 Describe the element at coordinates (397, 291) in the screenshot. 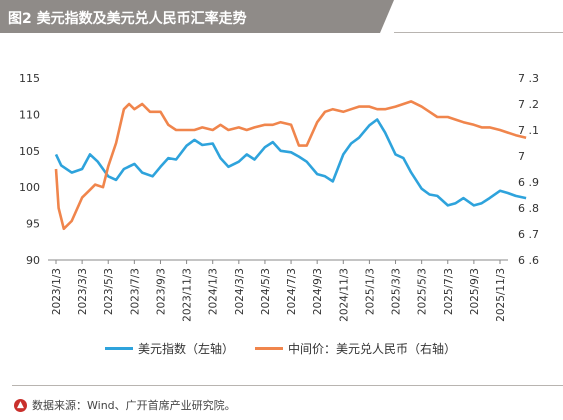

I see `x-tick-label: 2025/3/3` at that location.